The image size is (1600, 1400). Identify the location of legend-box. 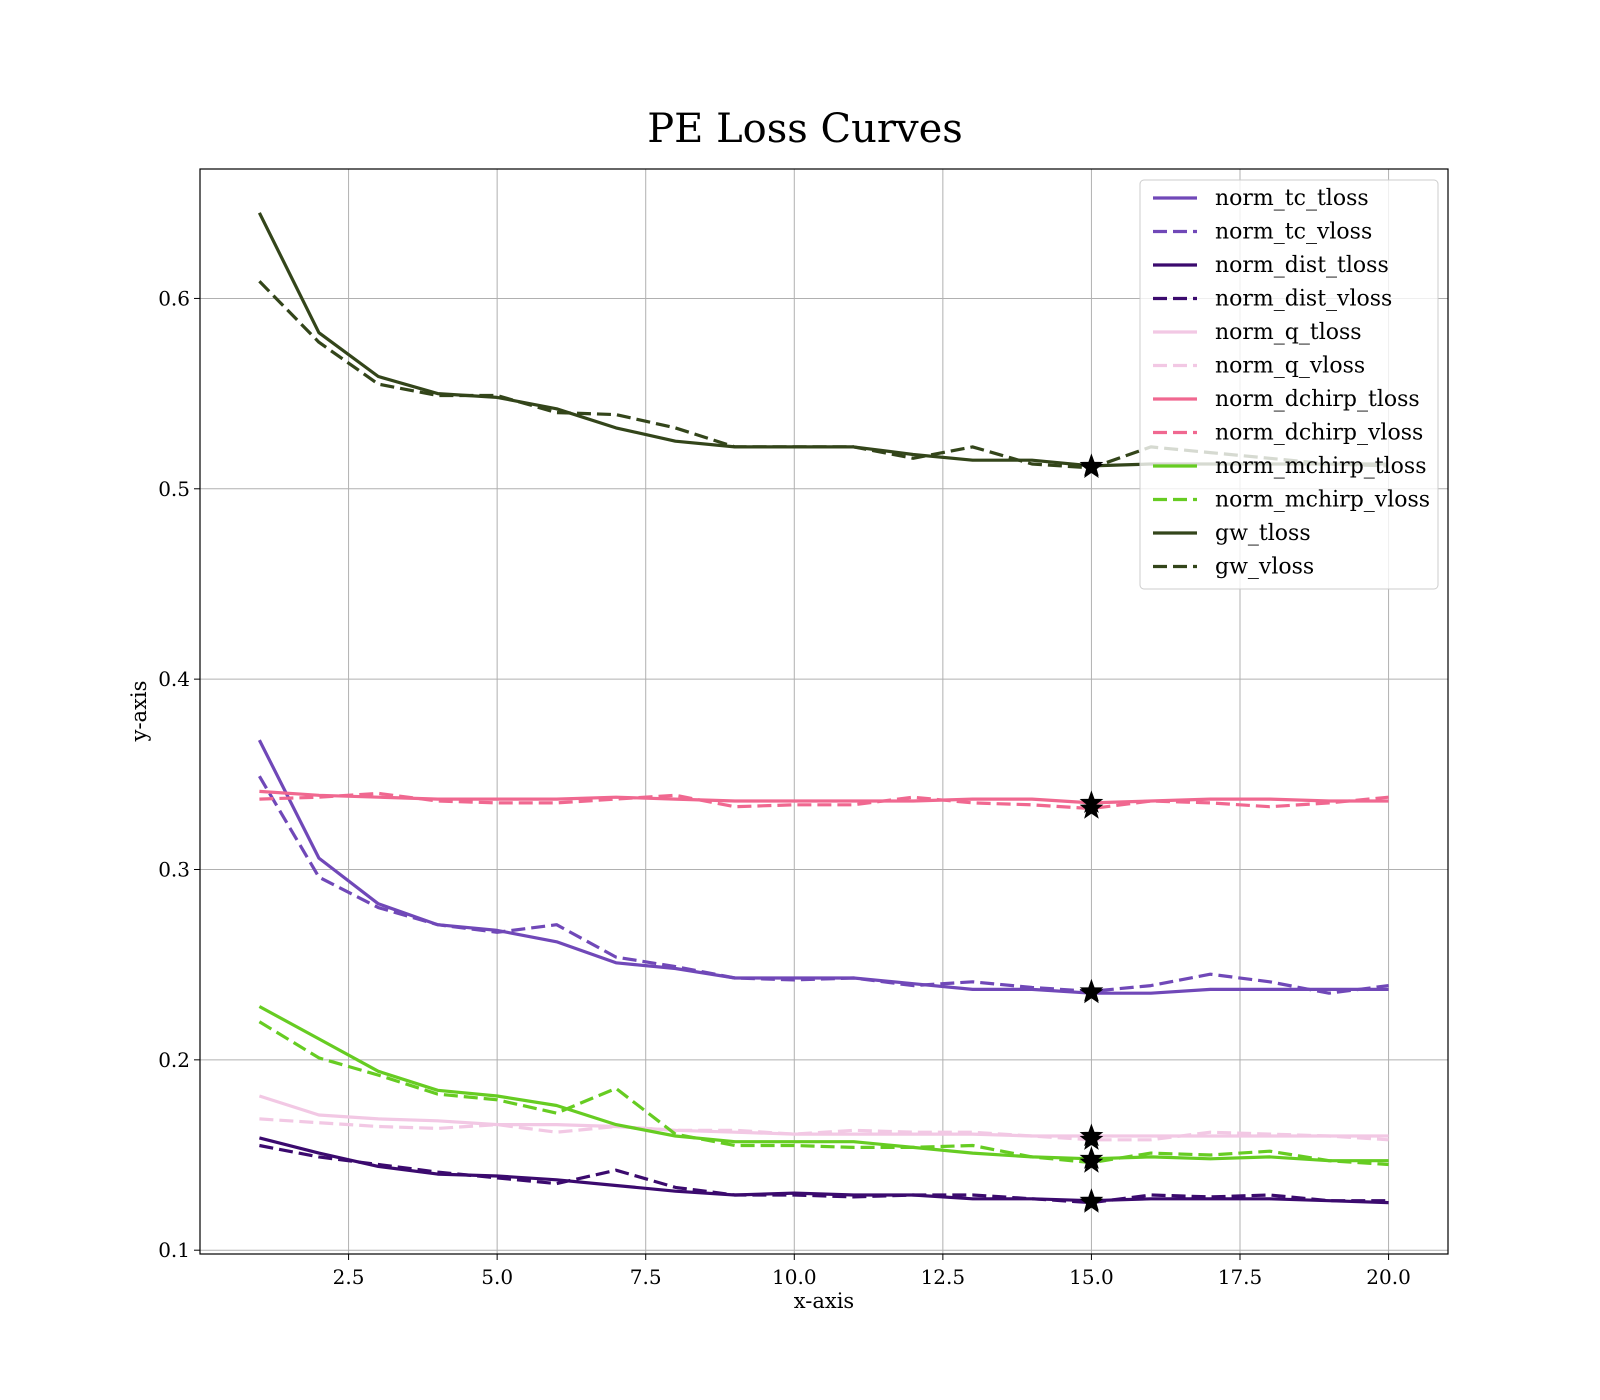
(1289, 384).